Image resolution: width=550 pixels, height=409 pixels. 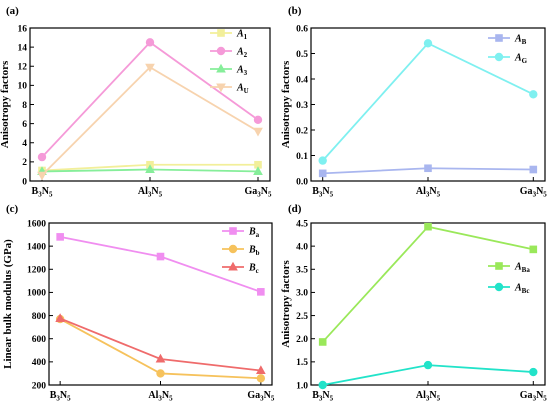 I want to click on series-line, so click(x=428, y=102).